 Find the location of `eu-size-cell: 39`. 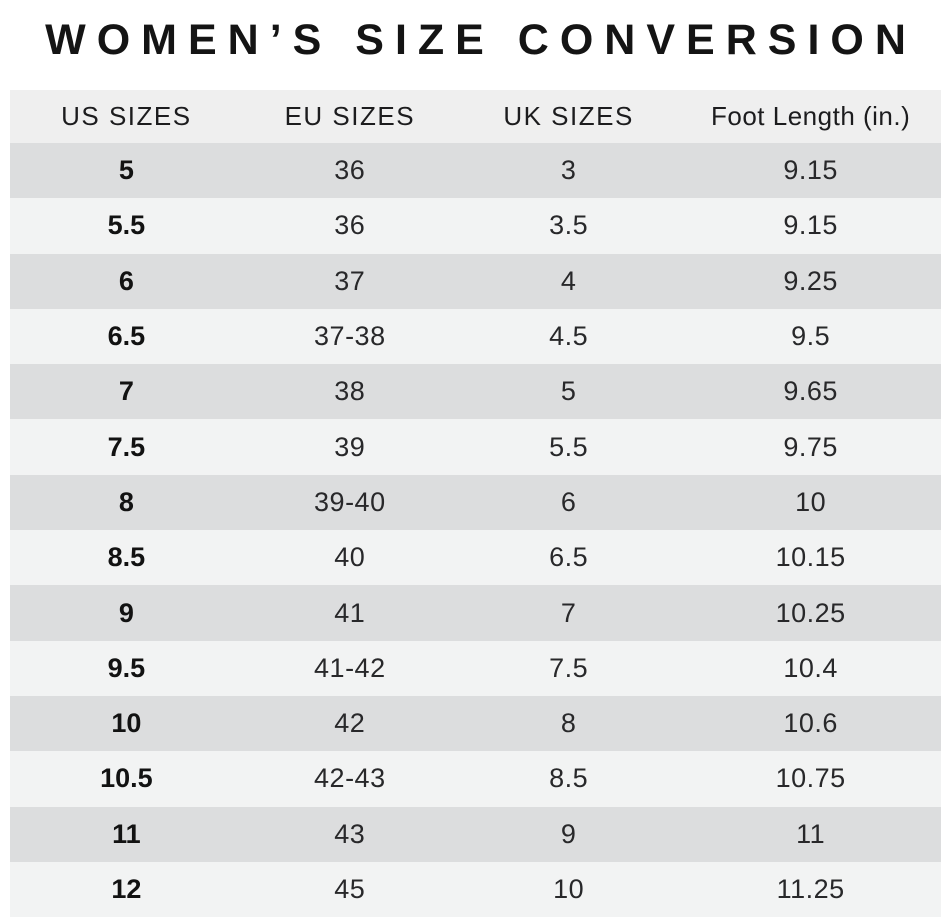

eu-size-cell: 39 is located at coordinates (350, 446).